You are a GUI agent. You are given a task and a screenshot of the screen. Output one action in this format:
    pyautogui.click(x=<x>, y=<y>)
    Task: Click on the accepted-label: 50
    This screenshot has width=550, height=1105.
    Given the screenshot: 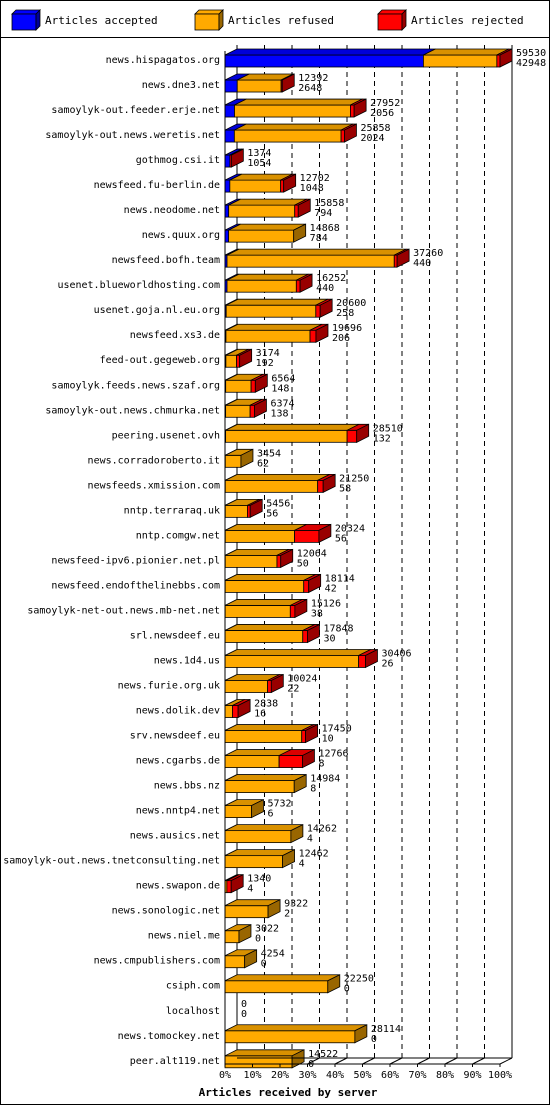 What is the action you would take?
    pyautogui.click(x=303, y=563)
    